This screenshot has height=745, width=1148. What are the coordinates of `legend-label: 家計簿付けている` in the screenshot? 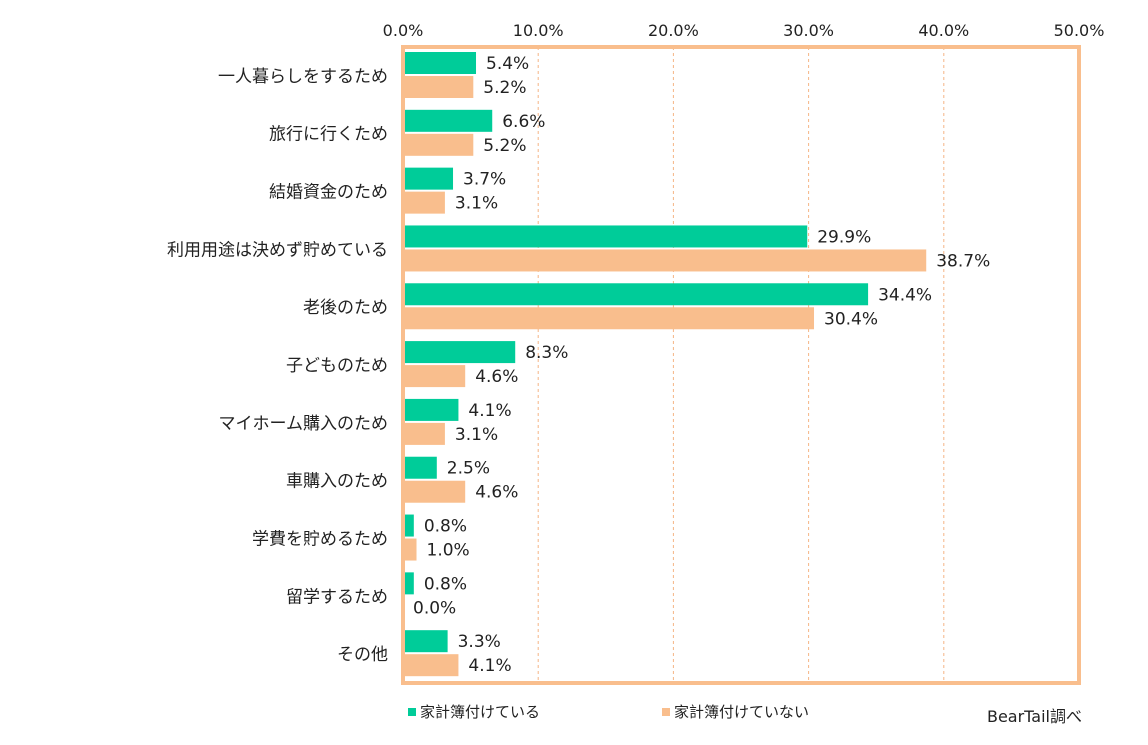 It's located at (480, 712).